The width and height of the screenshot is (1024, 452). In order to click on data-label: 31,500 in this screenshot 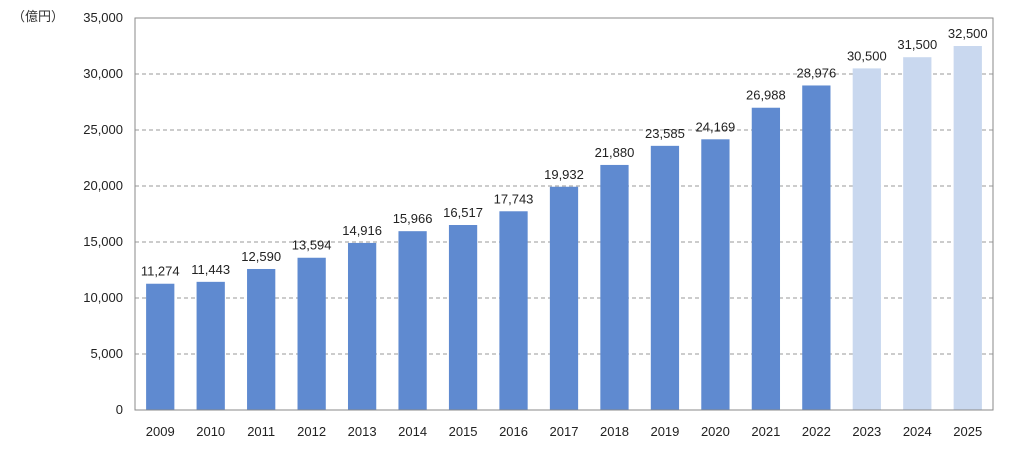, I will do `click(917, 44)`.